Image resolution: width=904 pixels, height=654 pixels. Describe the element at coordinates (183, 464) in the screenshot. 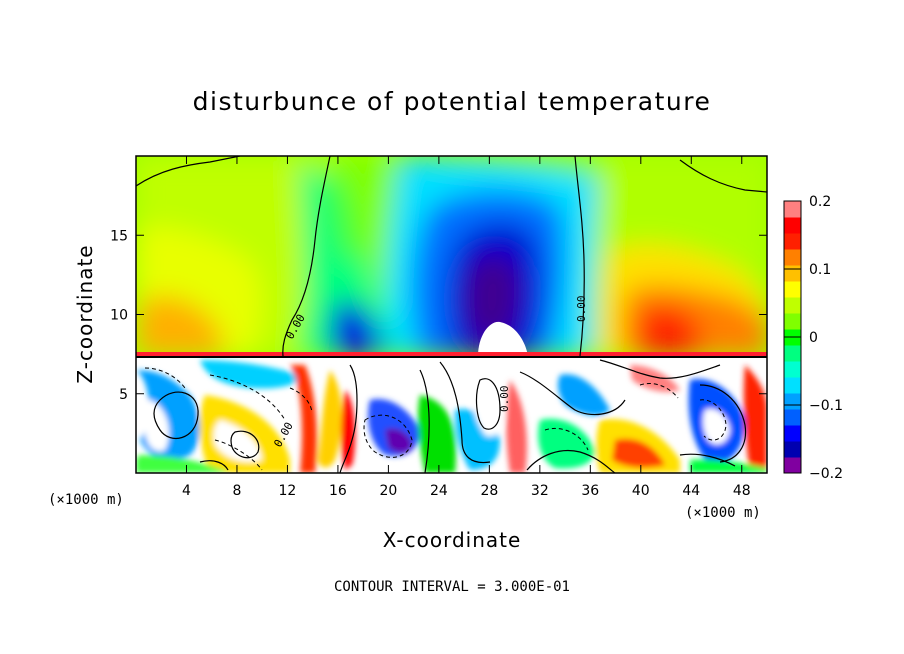

I see `lower-green-bottom-left` at that location.